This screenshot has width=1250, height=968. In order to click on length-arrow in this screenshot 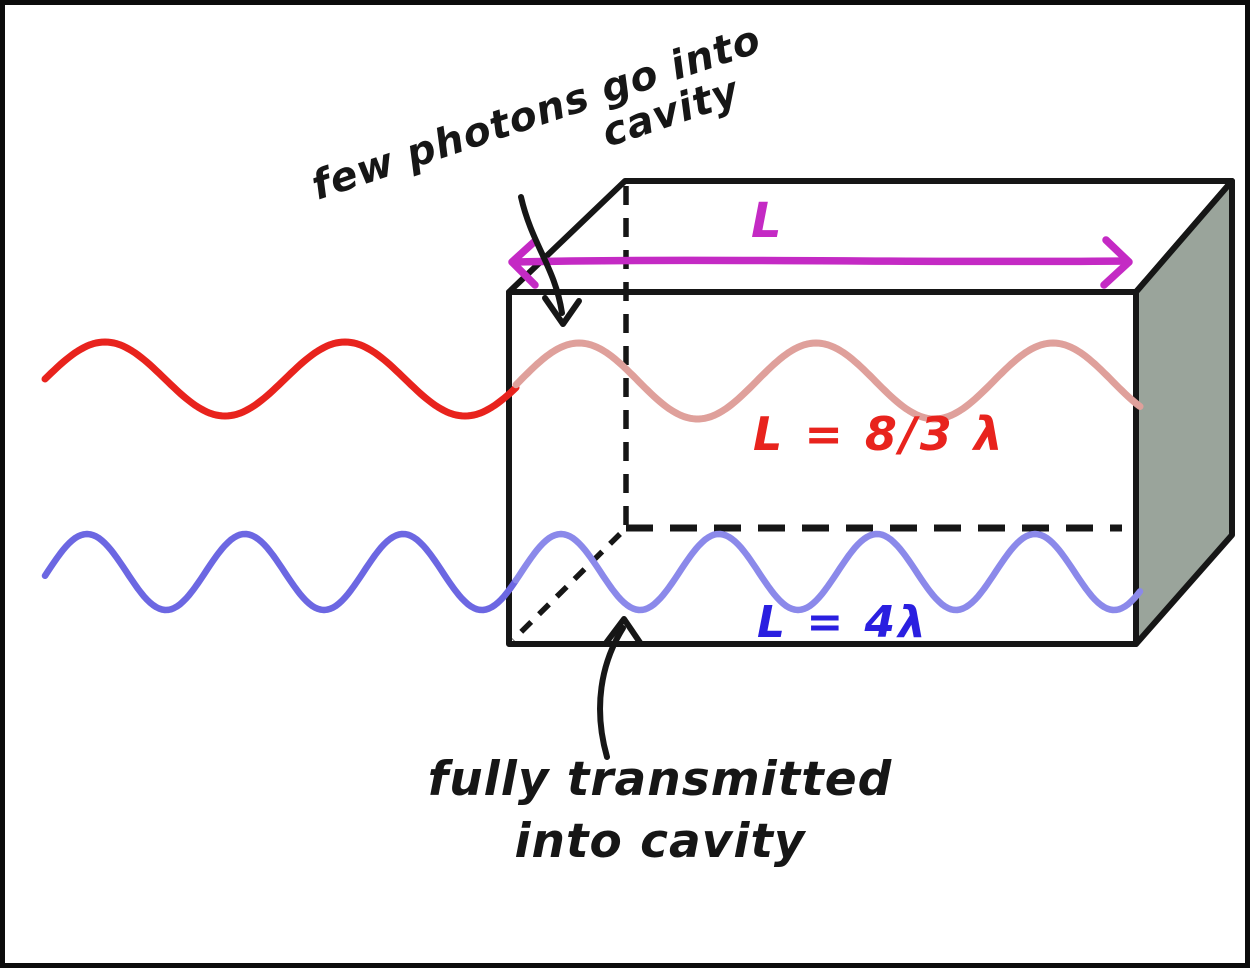, I will do `click(820, 262)`.